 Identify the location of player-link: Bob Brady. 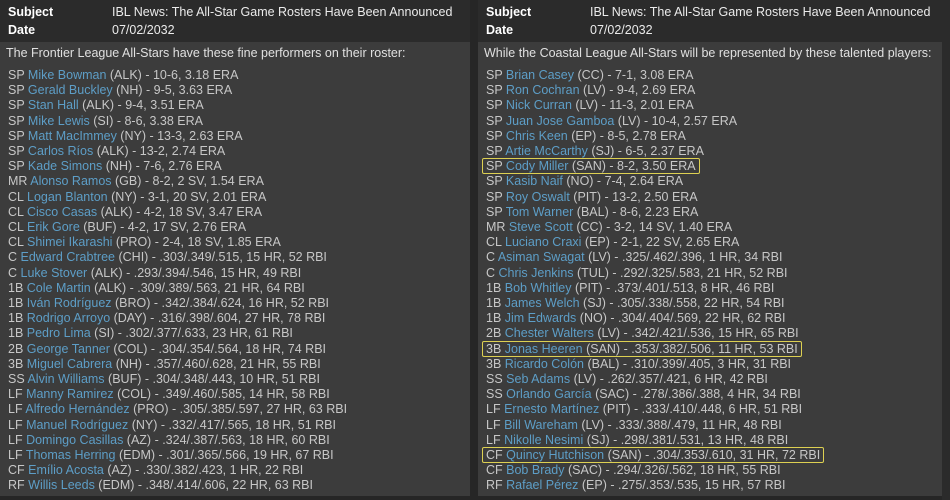
(535, 470).